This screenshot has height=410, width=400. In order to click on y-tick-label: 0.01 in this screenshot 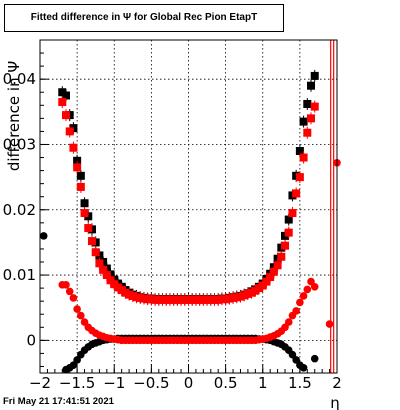, I will do `click(19, 275)`.